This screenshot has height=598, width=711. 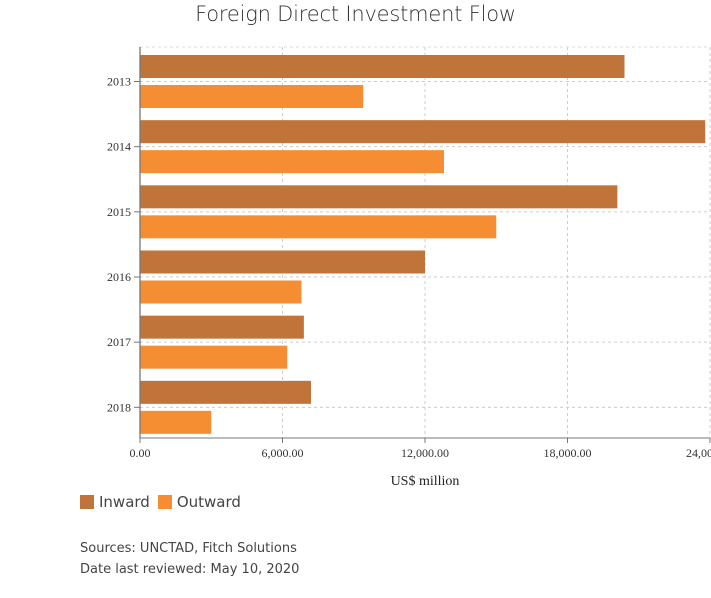 I want to click on y-tick-label: 2015, so click(x=119, y=212).